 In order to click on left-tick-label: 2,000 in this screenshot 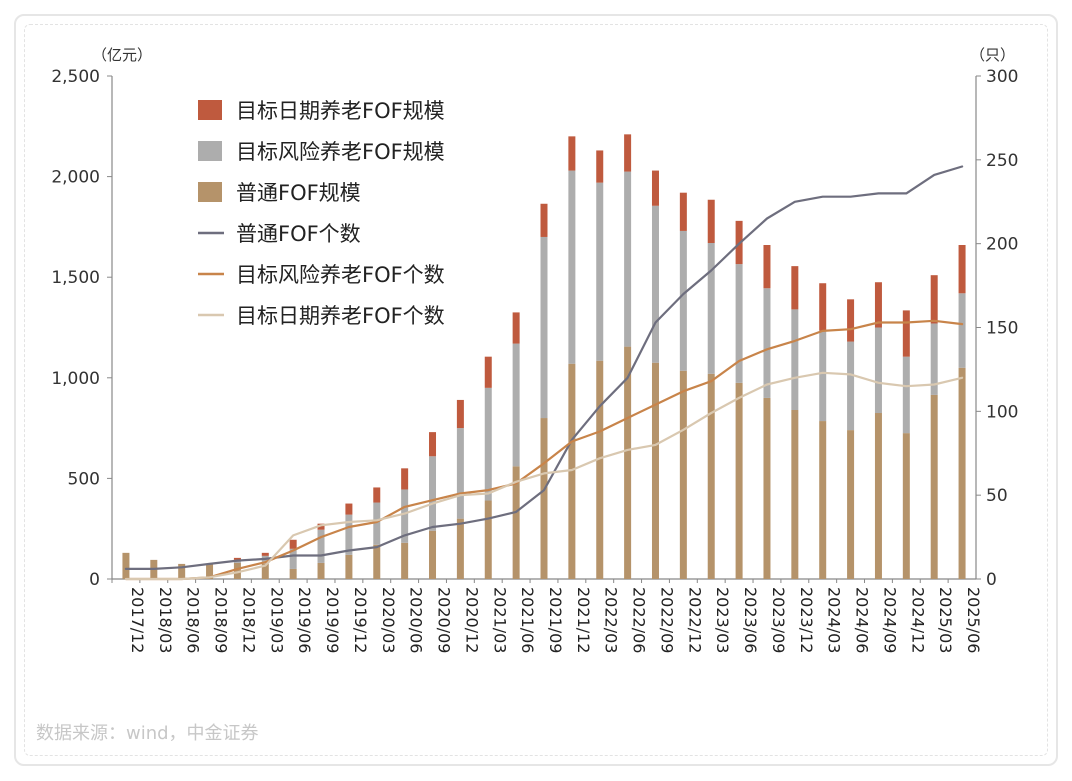, I will do `click(75, 178)`.